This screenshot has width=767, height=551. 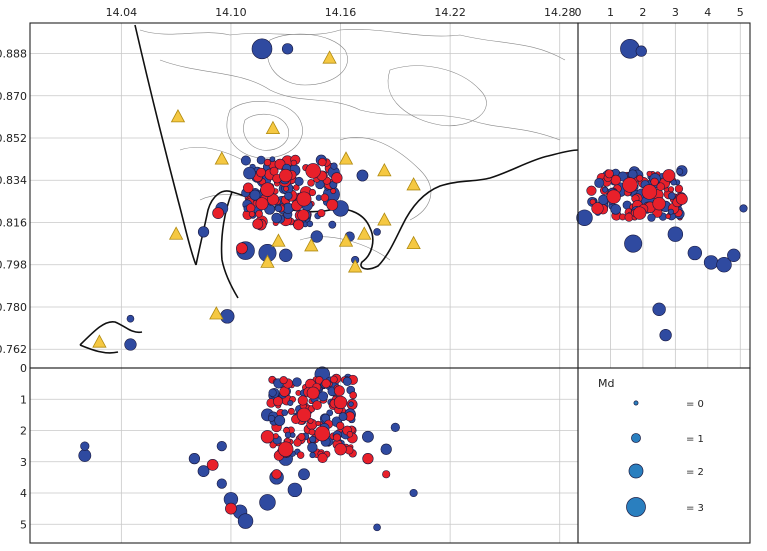 What do you see at coordinates (695, 508) in the screenshot?
I see `legend-label: = 3` at bounding box center [695, 508].